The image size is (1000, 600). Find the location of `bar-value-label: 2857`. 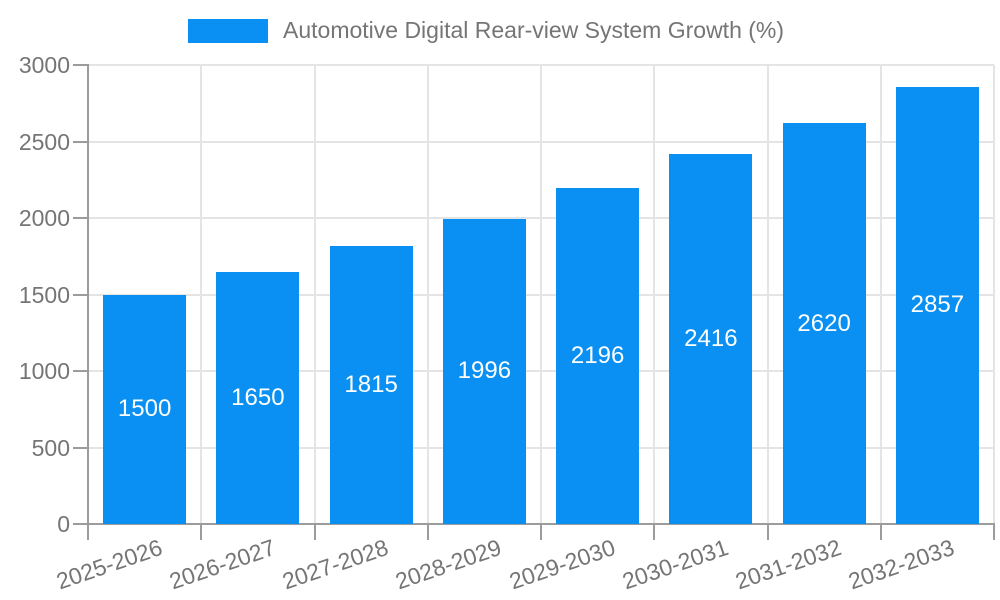

bar-value-label: 2857 is located at coordinates (937, 305).